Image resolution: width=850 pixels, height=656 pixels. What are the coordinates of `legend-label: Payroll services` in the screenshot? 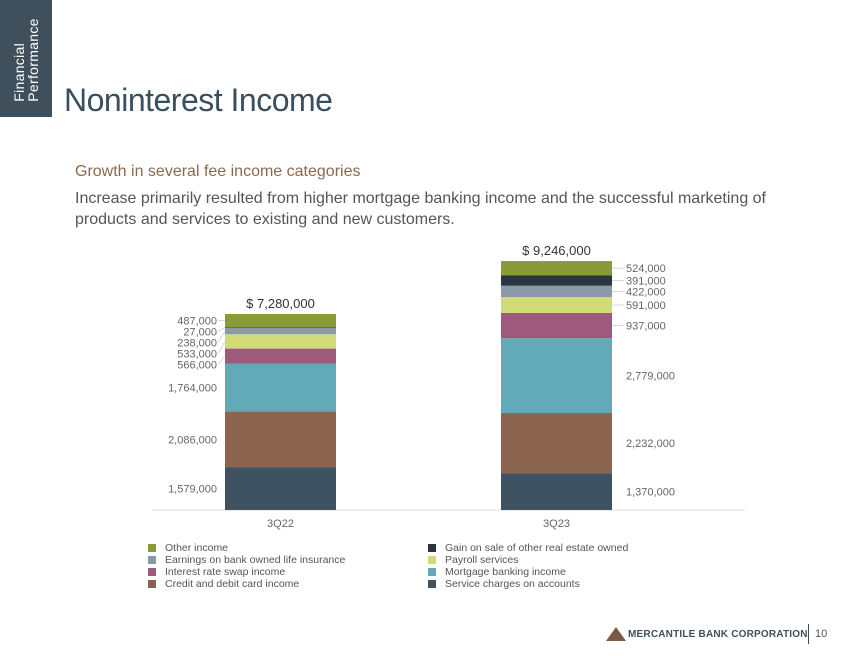 It's located at (482, 560).